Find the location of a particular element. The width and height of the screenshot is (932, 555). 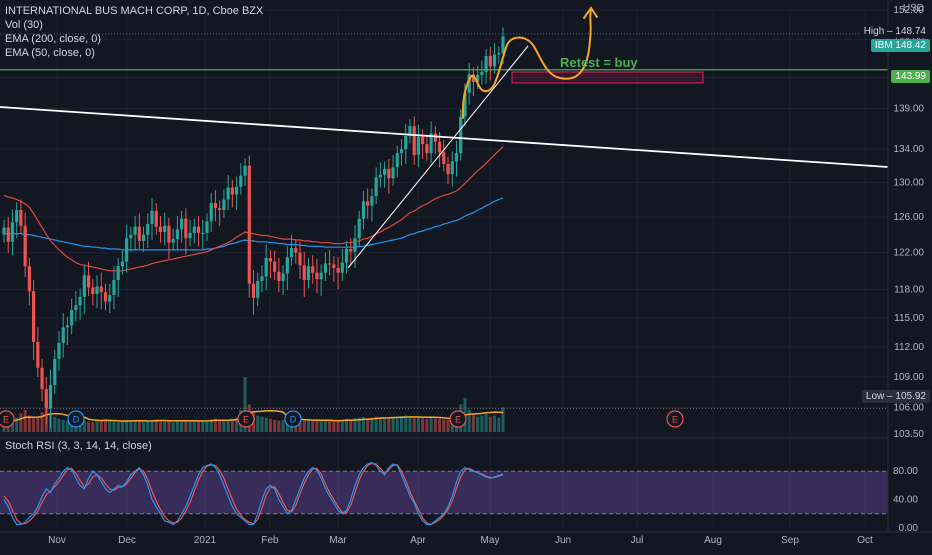

x-tick-label: 2021 is located at coordinates (205, 540).